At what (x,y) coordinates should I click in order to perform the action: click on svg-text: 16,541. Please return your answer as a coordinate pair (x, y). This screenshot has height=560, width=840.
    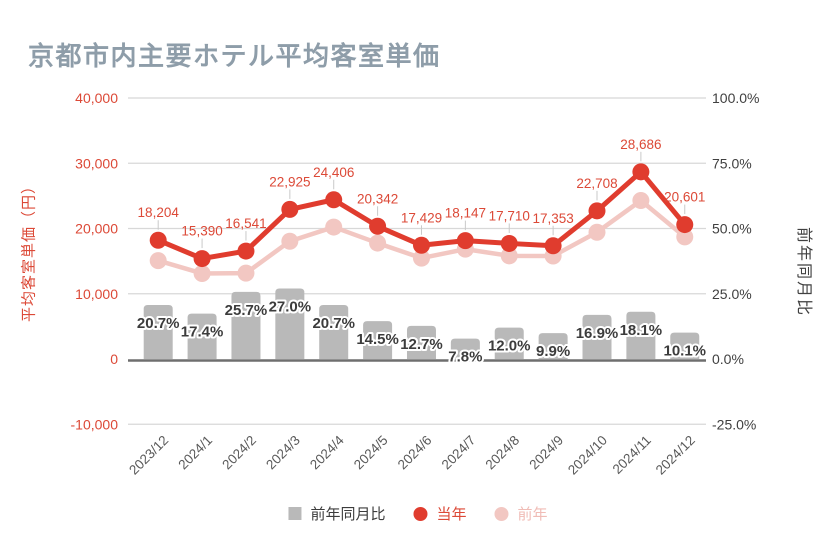
    Looking at the image, I should click on (245, 223).